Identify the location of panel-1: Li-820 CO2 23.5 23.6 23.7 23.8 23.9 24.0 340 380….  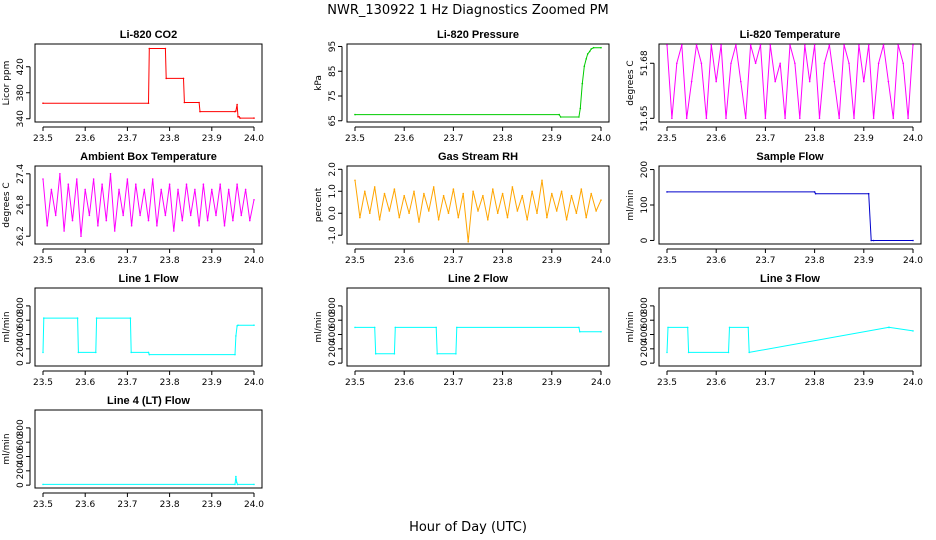
(133, 86).